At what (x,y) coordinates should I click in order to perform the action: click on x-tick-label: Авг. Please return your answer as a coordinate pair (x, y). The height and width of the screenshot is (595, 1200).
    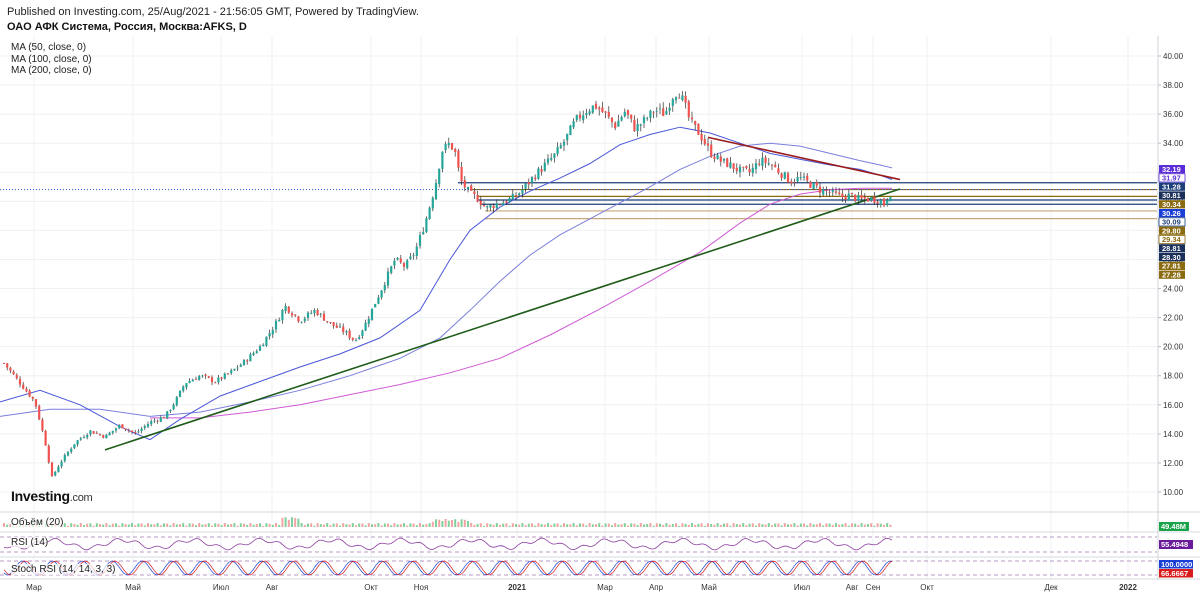
    Looking at the image, I should click on (852, 587).